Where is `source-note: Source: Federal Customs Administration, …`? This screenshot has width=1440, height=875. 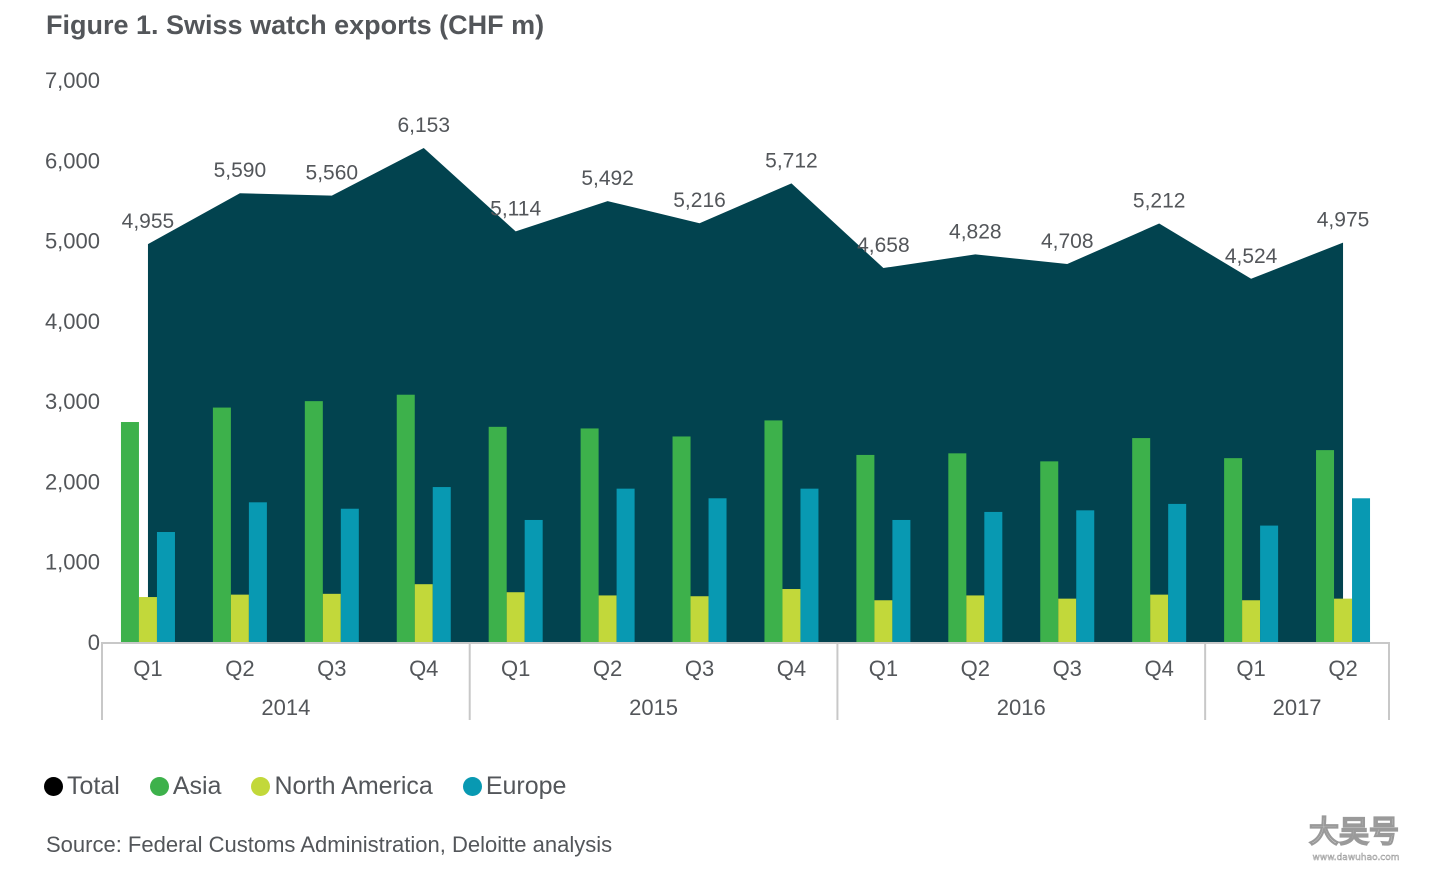 source-note: Source: Federal Customs Administration, … is located at coordinates (329, 844).